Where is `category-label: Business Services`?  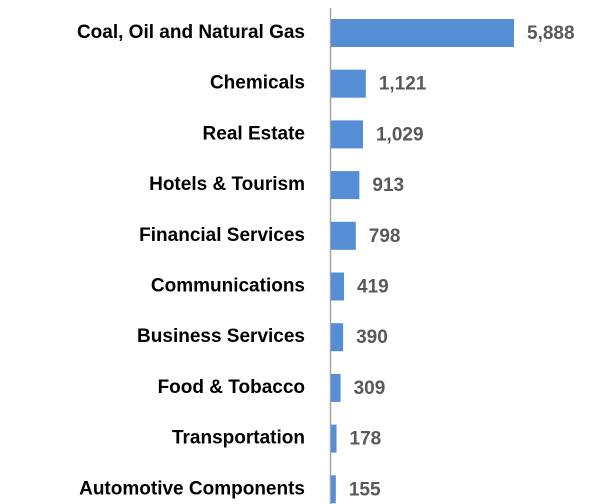 category-label: Business Services is located at coordinates (221, 336).